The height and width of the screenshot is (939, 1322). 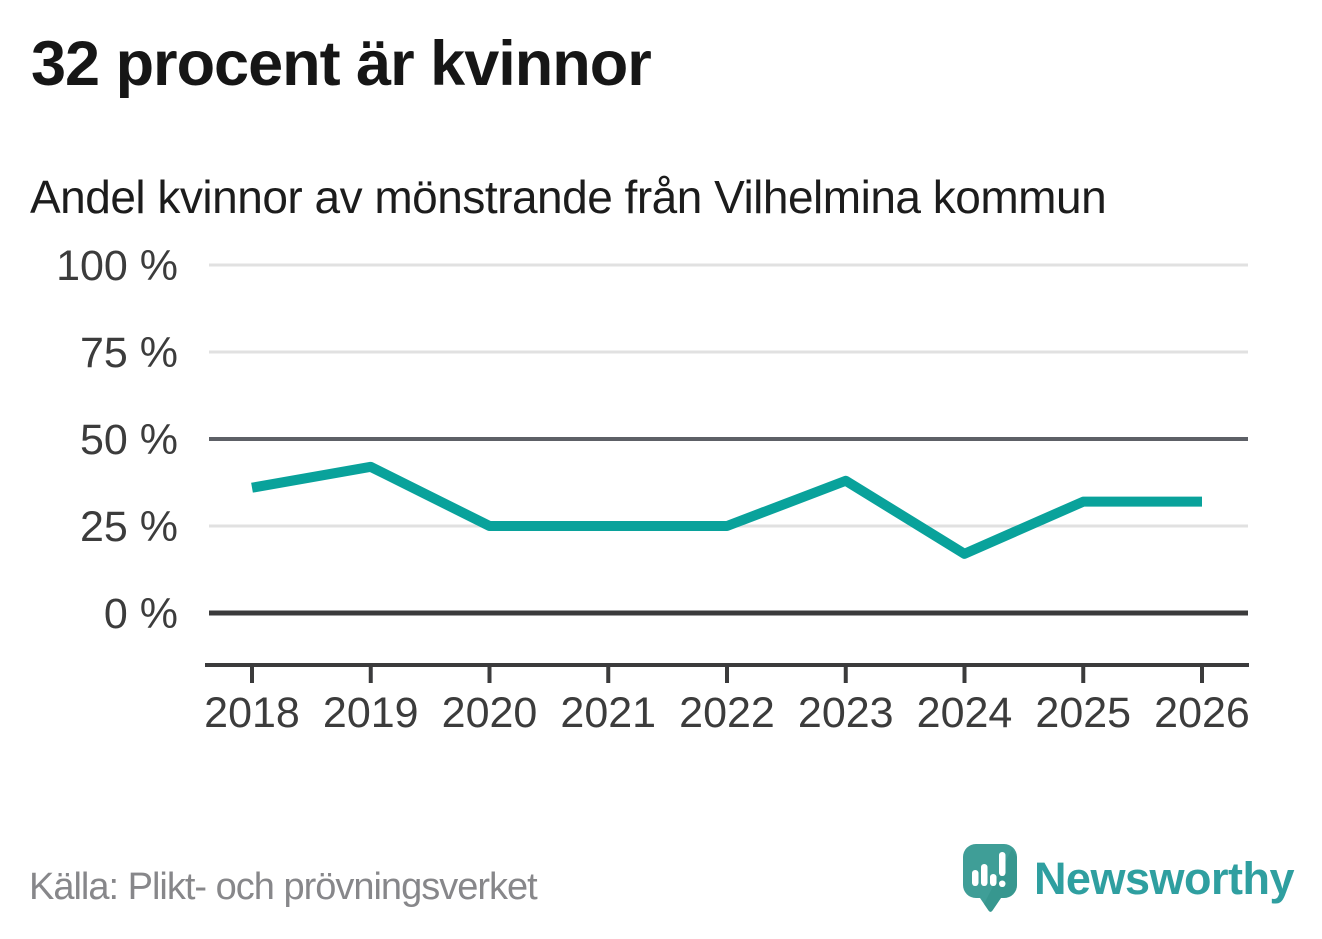 I want to click on x-axis-tick-label: 2021, so click(x=608, y=713).